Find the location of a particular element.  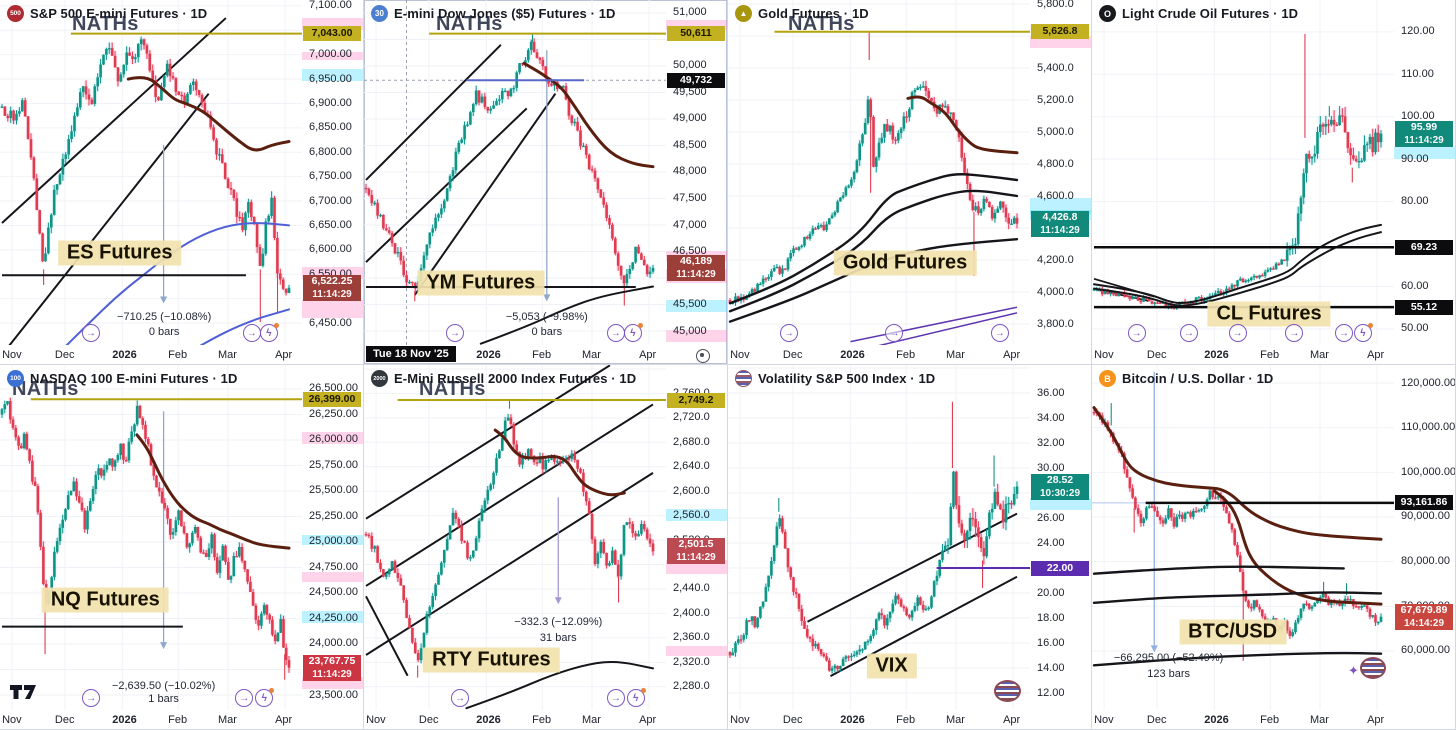

chart-canvas-gc is located at coordinates (879, 172).